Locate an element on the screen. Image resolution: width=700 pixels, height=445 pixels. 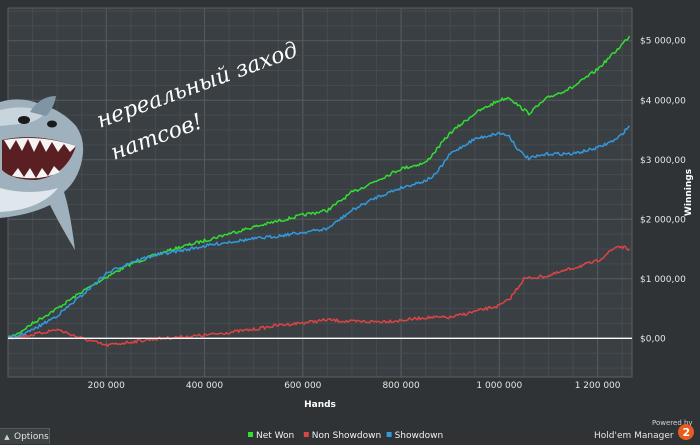
x-tick-label: 600 000 is located at coordinates (302, 386).